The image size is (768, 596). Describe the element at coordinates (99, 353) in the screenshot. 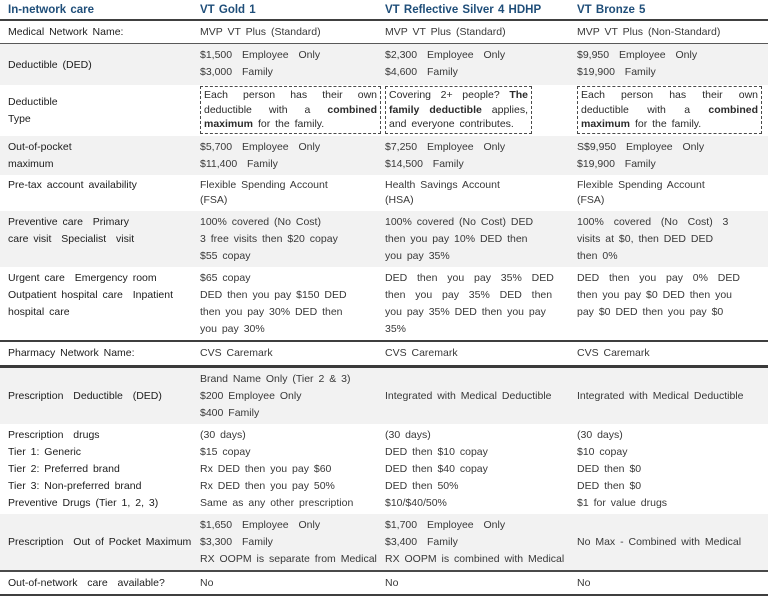

I see `row-label: Pharmacy Network Name:` at that location.